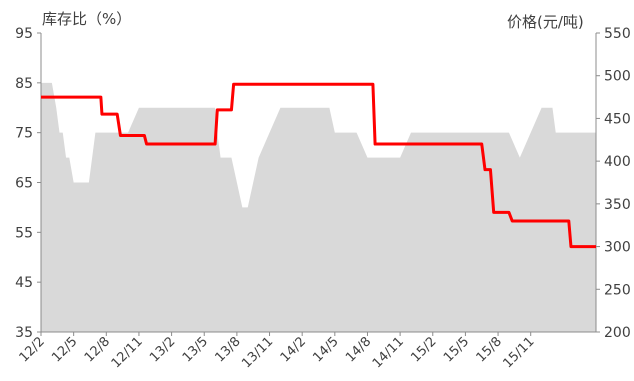 This screenshot has height=381, width=634. Describe the element at coordinates (162, 349) in the screenshot. I see `x-tick-label: 13/2` at that location.